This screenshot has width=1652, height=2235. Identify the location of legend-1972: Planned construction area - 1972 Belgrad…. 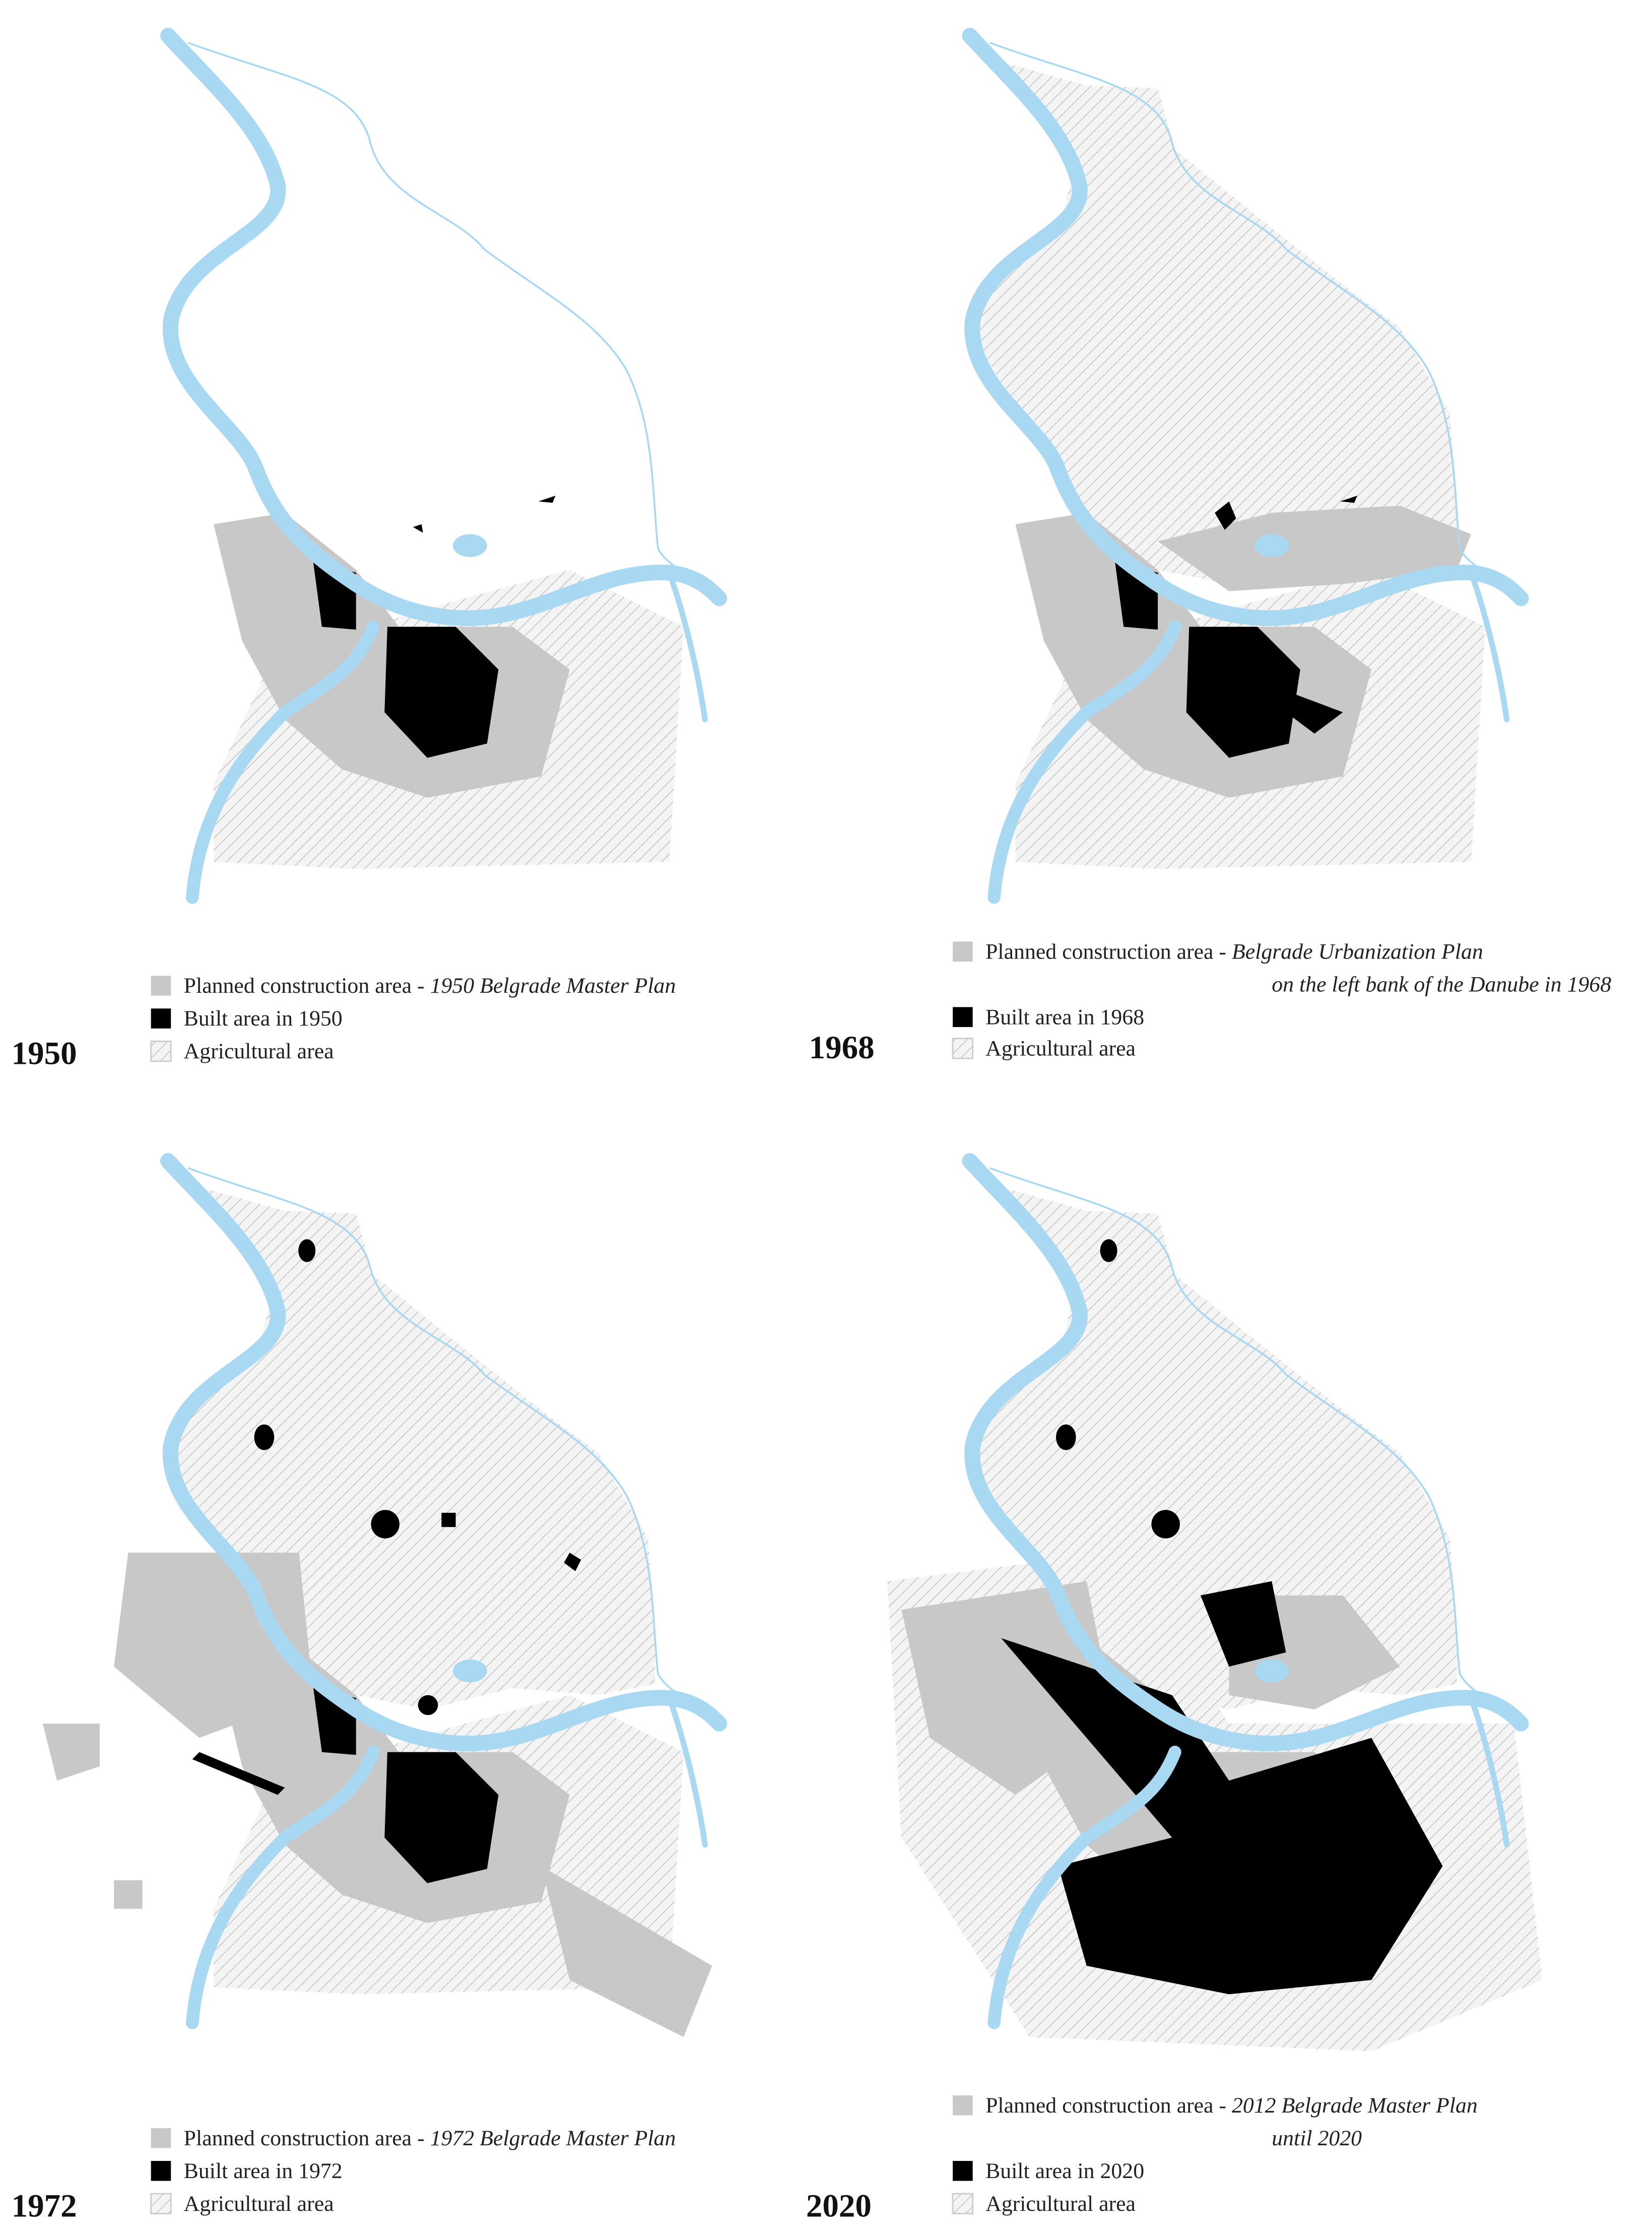
(344, 2175).